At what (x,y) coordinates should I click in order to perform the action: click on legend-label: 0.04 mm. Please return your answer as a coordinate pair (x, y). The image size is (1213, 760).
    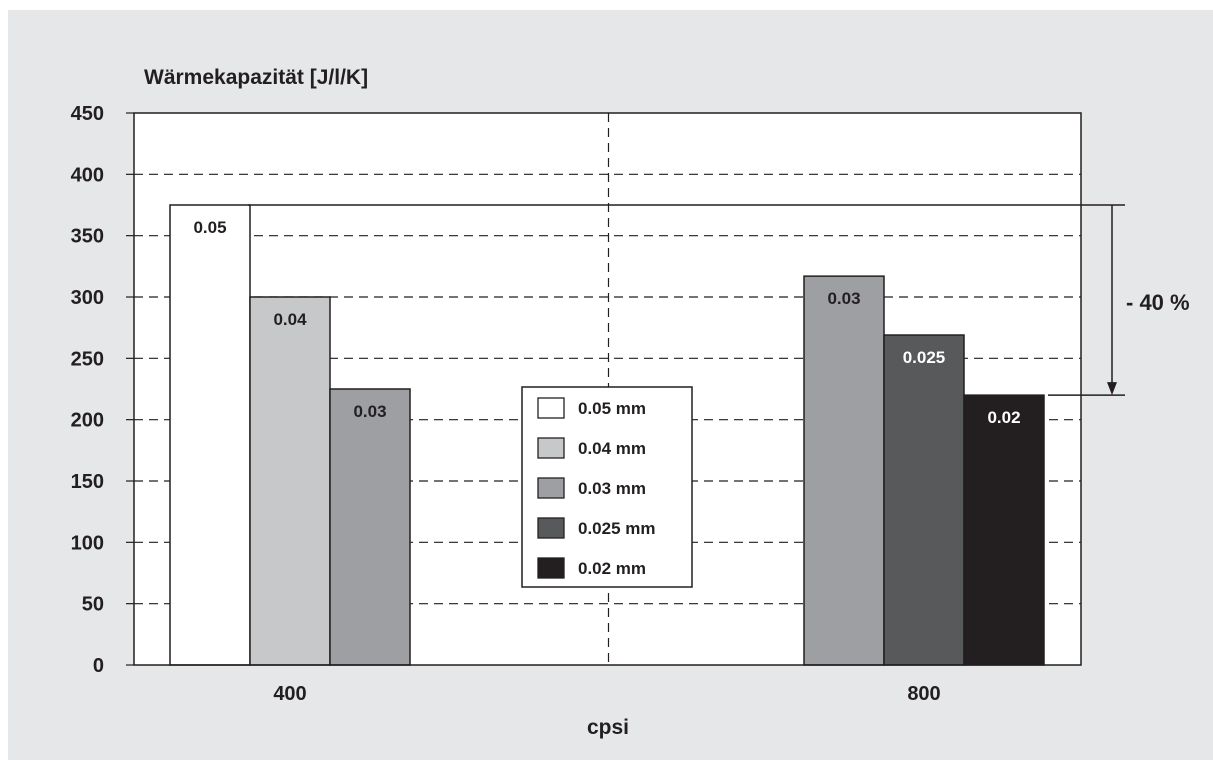
    Looking at the image, I should click on (612, 448).